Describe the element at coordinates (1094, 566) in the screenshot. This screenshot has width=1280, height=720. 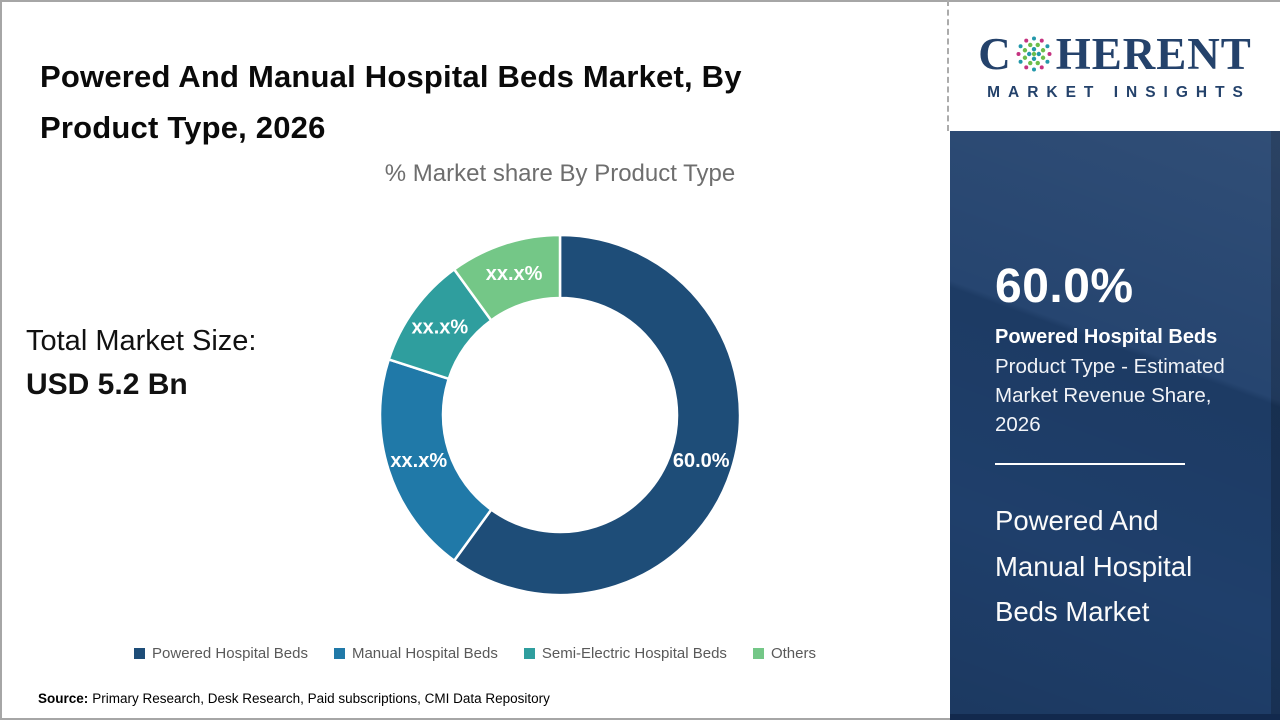
I see `sidebar-market-name: Powered And Manual Hospital Beds Market` at that location.